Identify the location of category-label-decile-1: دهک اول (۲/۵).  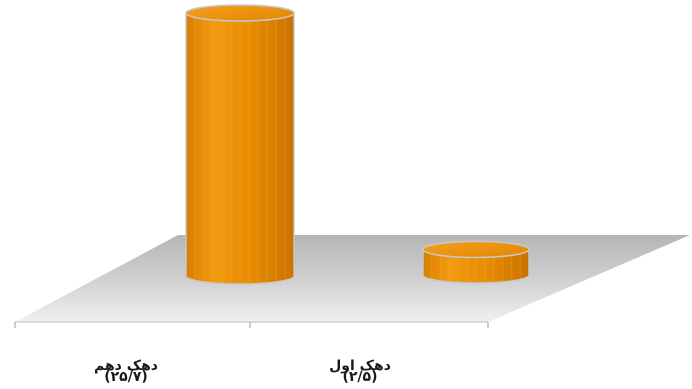
(360, 371).